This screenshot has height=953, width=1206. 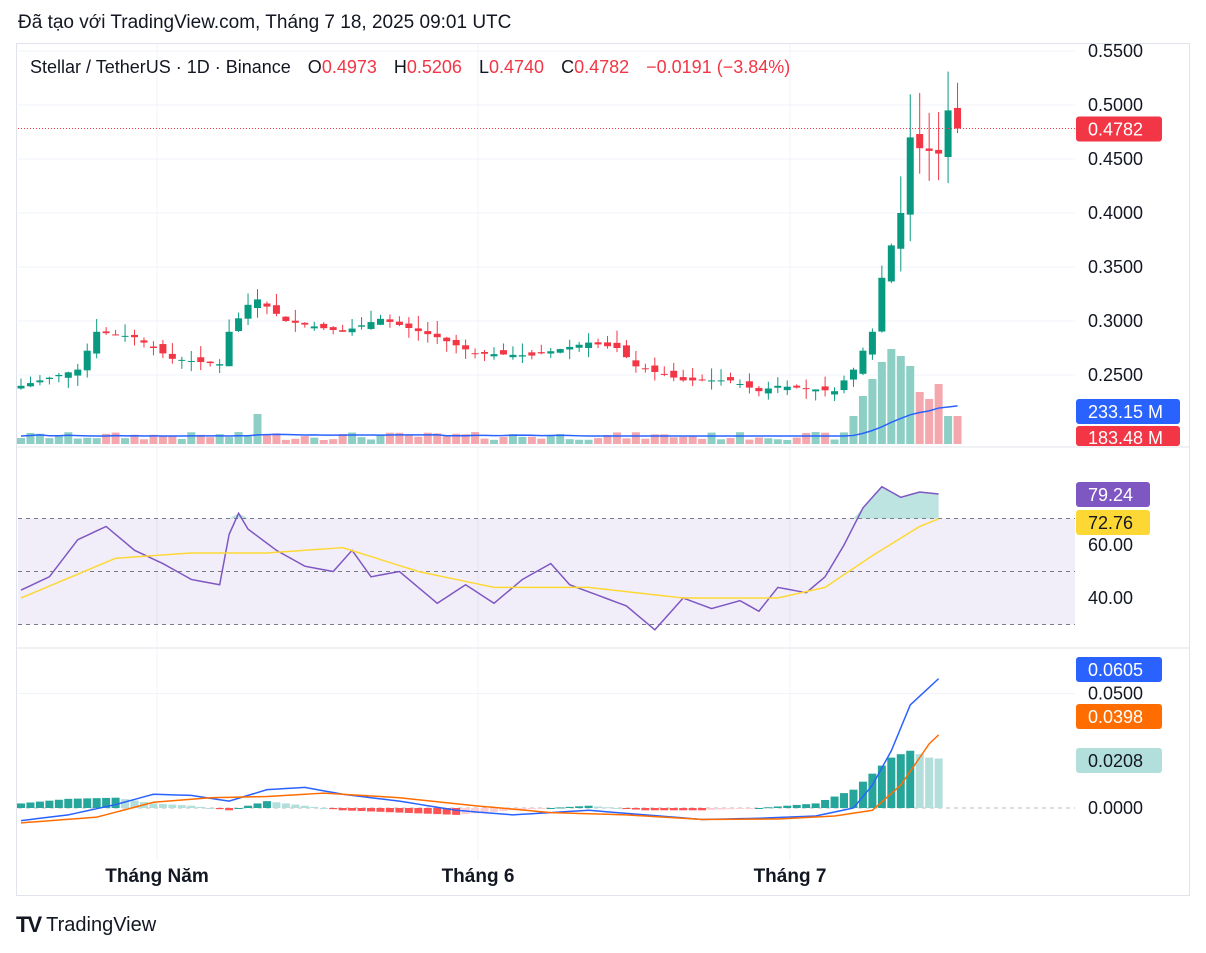 What do you see at coordinates (160, 67) in the screenshot?
I see `symbol-label: Stellar / TetherUS · 1D · Binance` at bounding box center [160, 67].